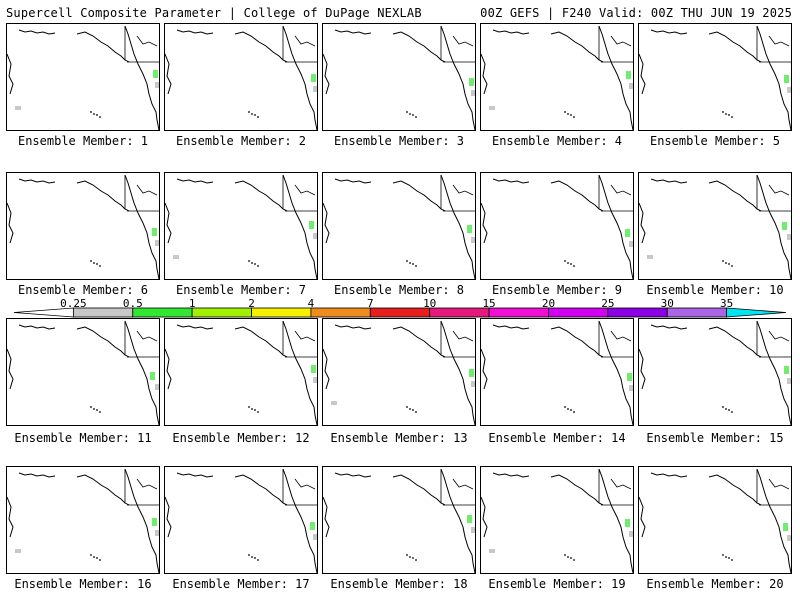 The width and height of the screenshot is (800, 600). Describe the element at coordinates (251, 303) in the screenshot. I see `colorbar-tick-label: 2` at that location.